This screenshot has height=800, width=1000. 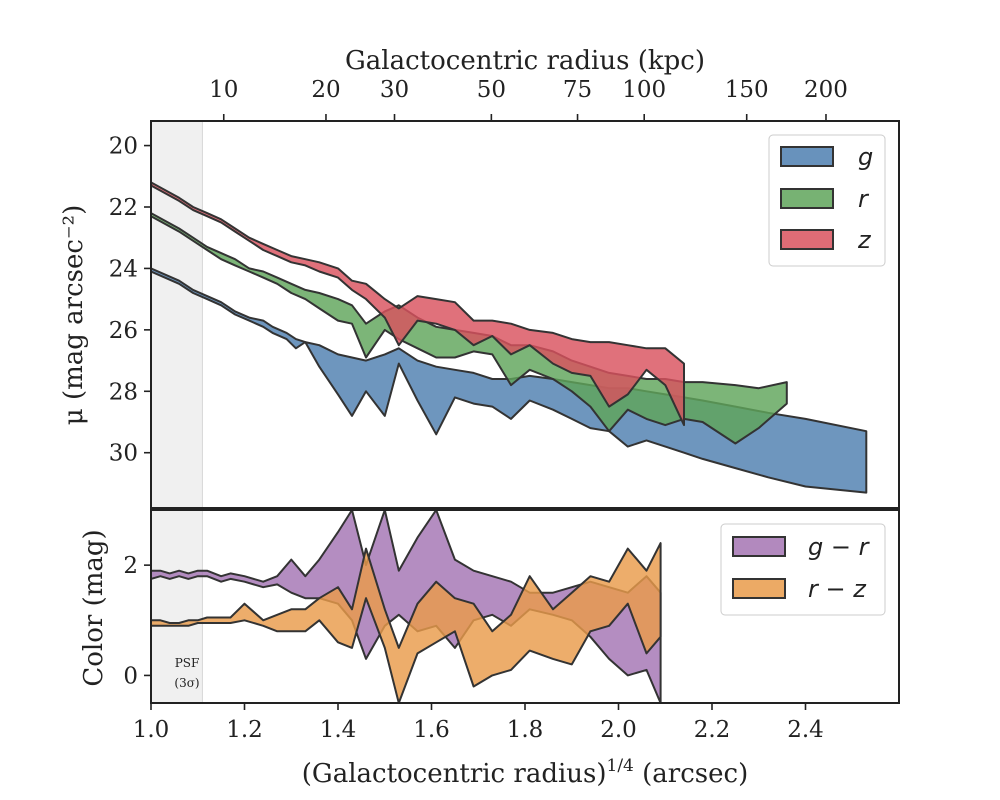 What do you see at coordinates (837, 589) in the screenshot?
I see `legend-label-r-minus-z: r − z` at bounding box center [837, 589].